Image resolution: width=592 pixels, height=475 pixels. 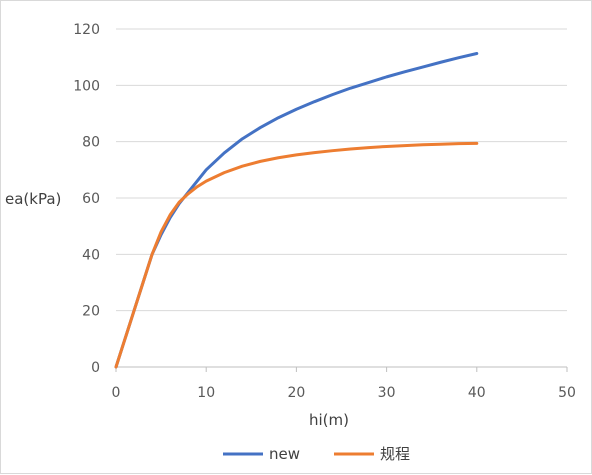 I want to click on legend-label-2: 规程, so click(x=395, y=454).